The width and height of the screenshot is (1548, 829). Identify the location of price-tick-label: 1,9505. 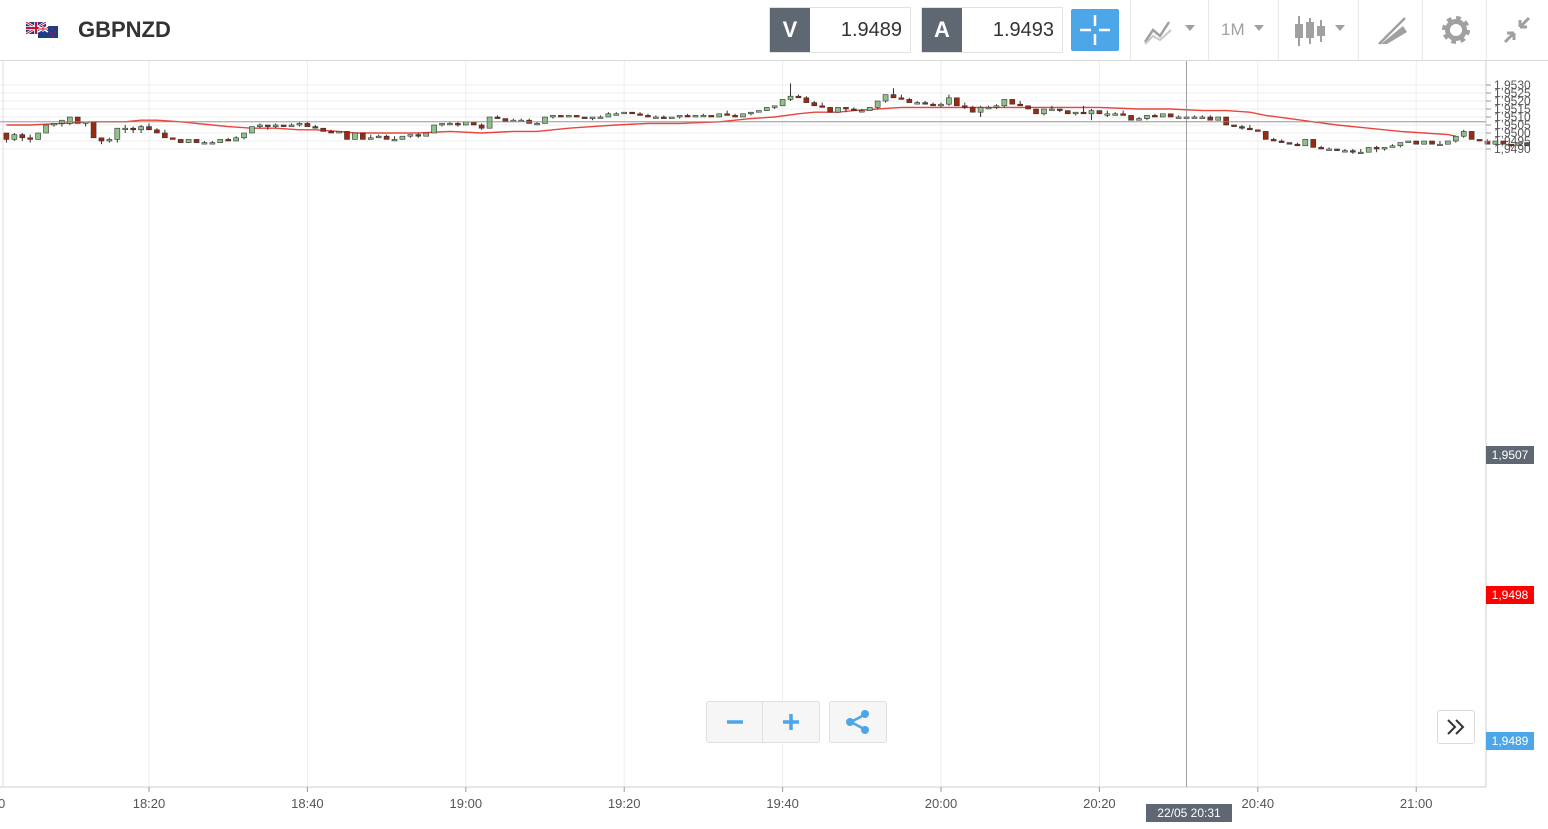
(1512, 125).